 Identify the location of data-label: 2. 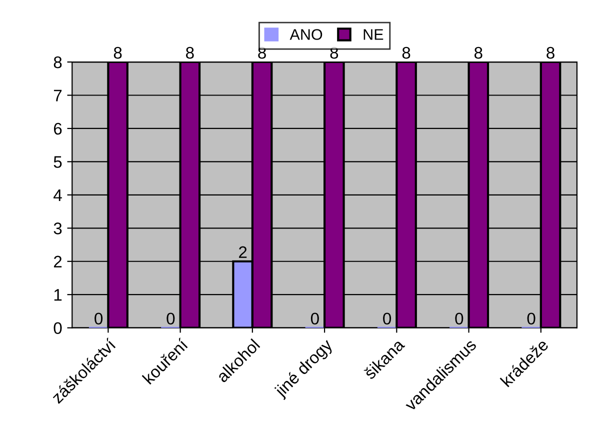
(243, 252).